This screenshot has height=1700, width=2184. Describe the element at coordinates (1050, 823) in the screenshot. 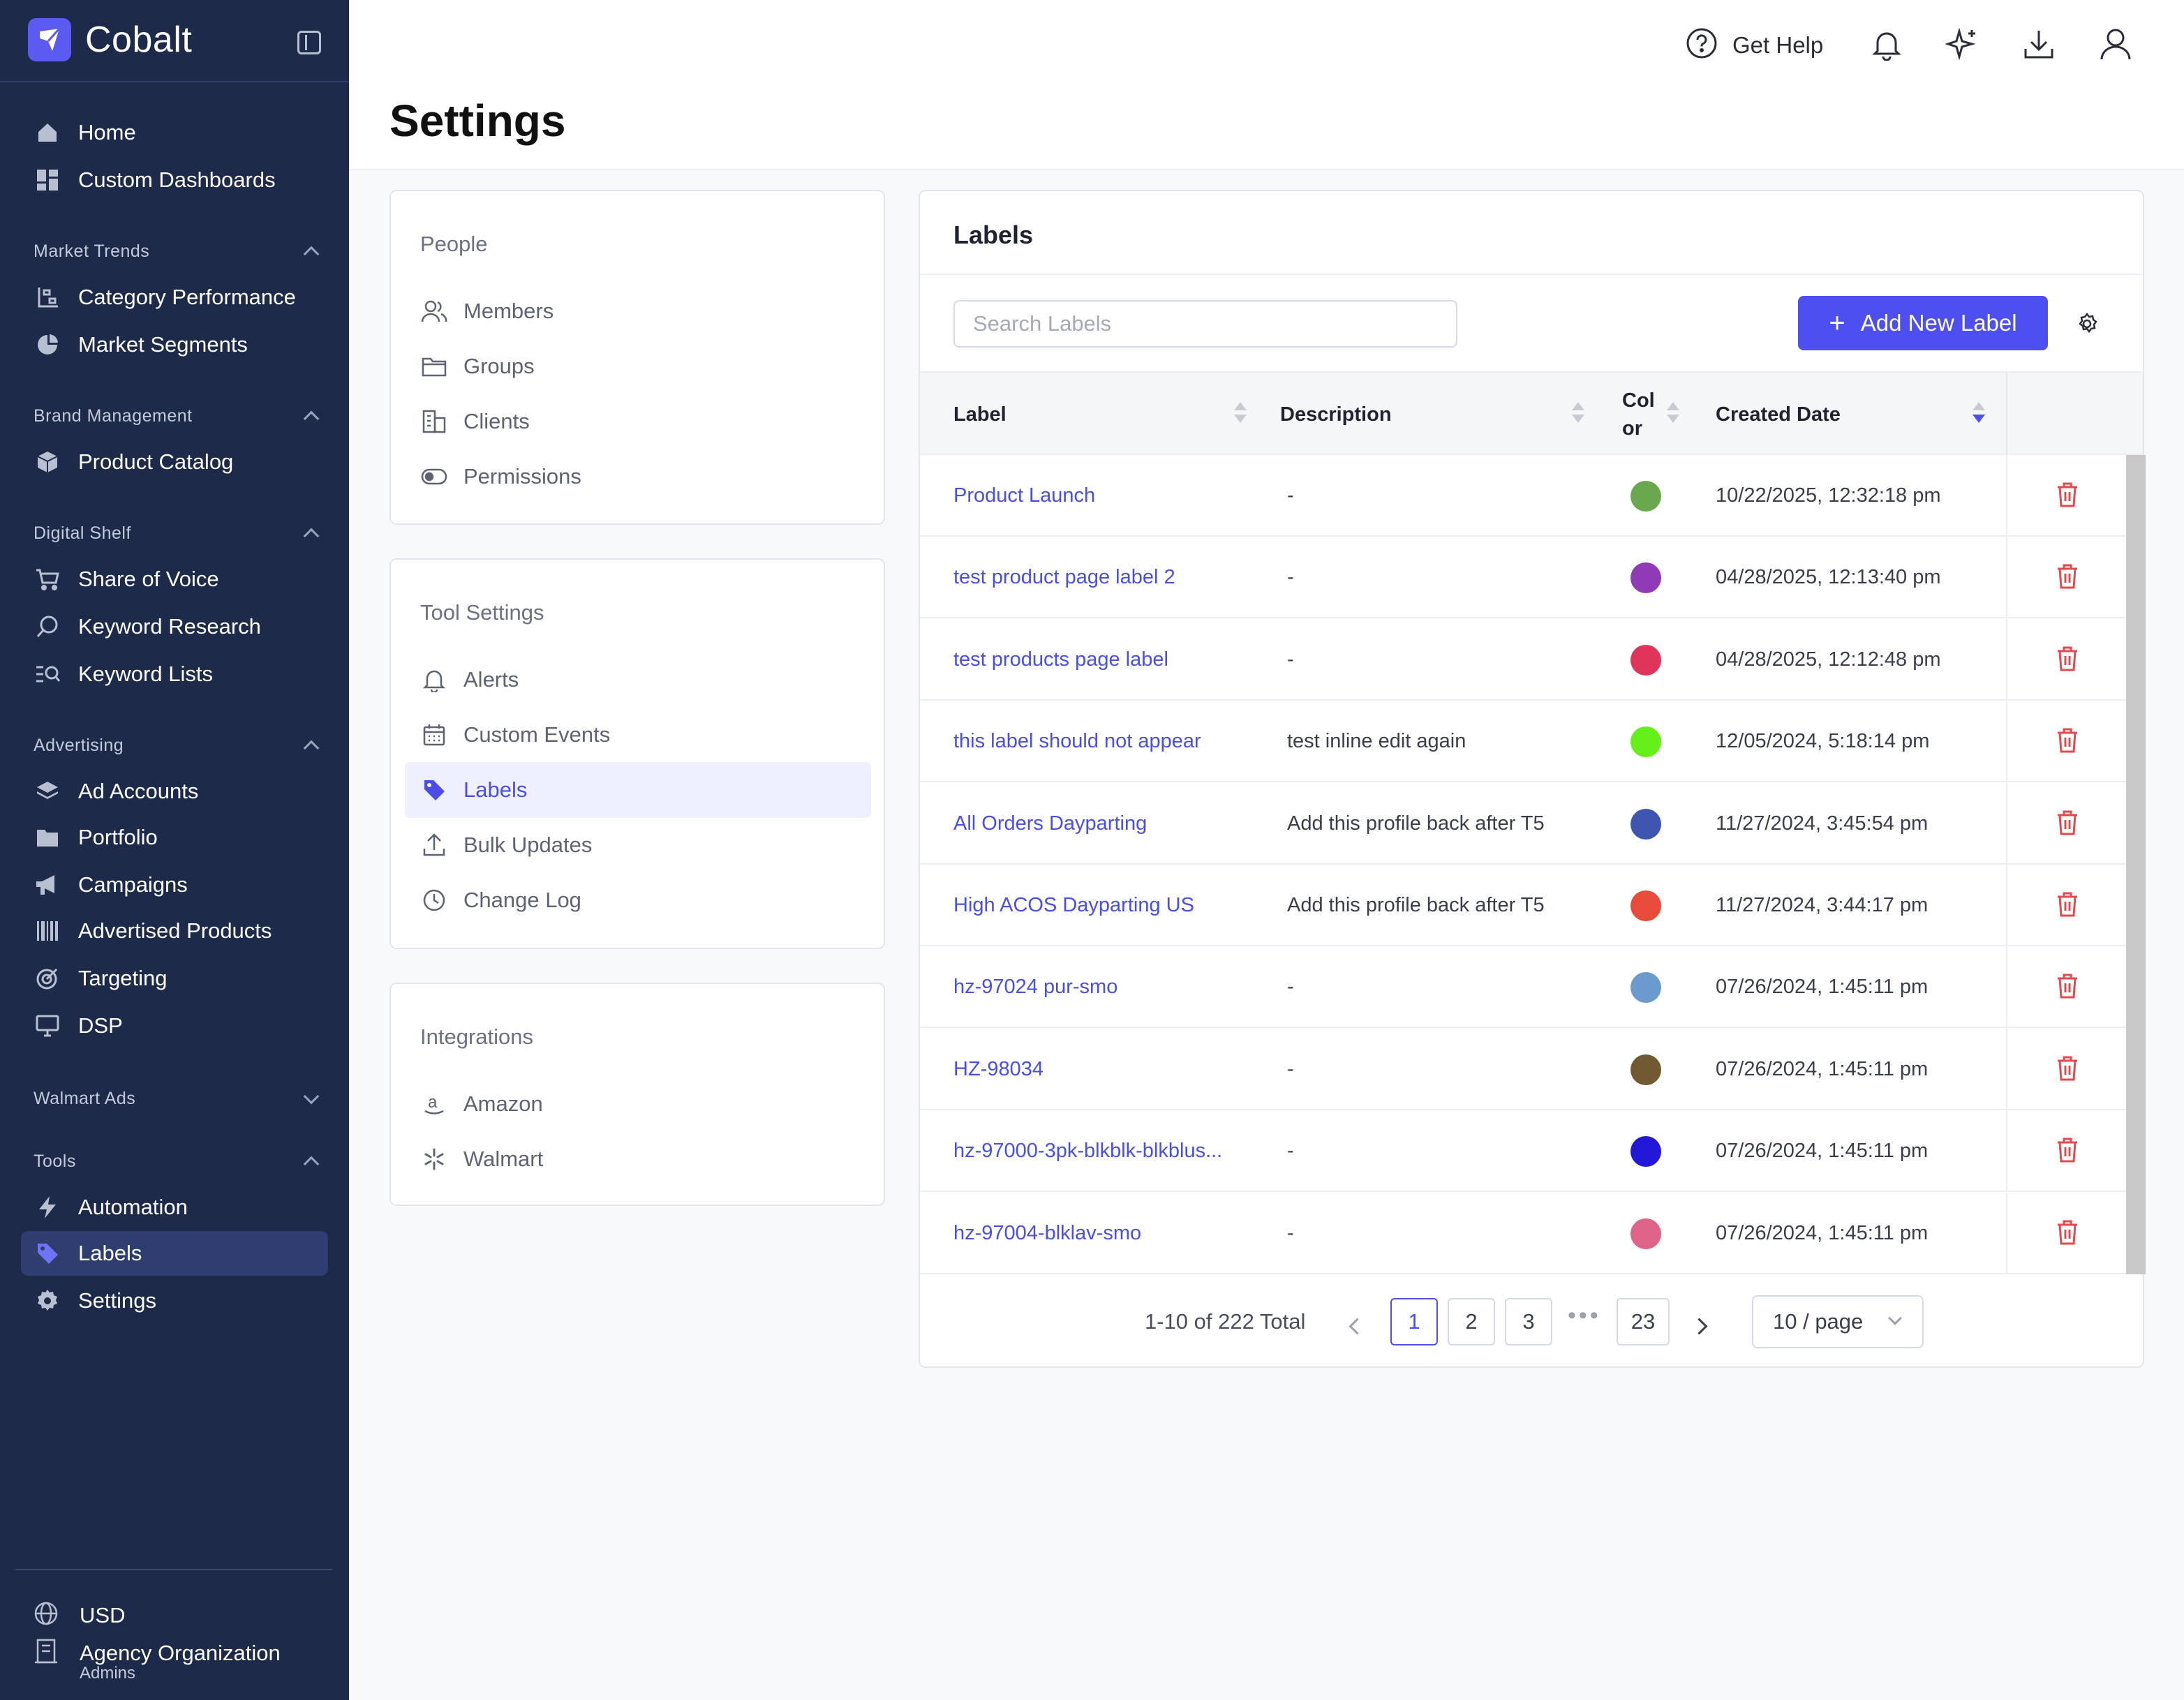

I see `label-name-link: All Orders Dayparting` at that location.